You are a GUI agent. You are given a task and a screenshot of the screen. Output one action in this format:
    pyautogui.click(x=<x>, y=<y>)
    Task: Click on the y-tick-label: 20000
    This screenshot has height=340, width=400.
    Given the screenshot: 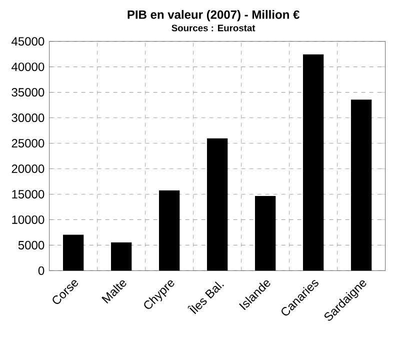 What is the action you would take?
    pyautogui.click(x=28, y=168)
    